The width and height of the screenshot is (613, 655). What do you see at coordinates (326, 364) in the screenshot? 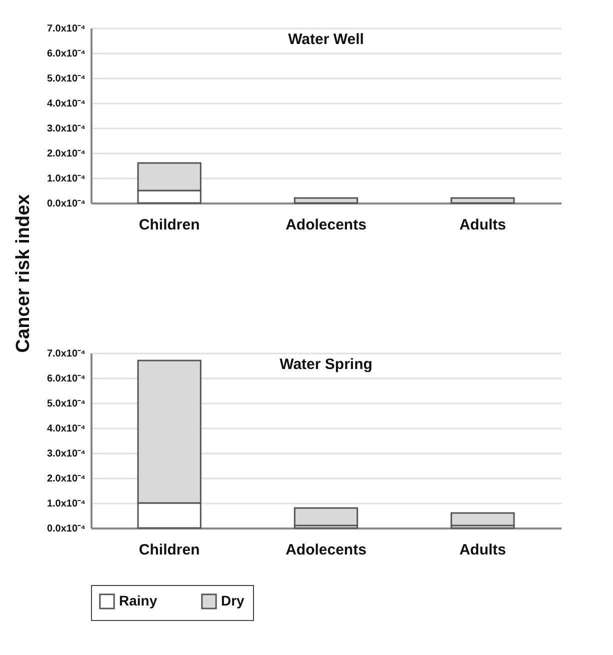
I see `chart-title: Water Spring` at bounding box center [326, 364].